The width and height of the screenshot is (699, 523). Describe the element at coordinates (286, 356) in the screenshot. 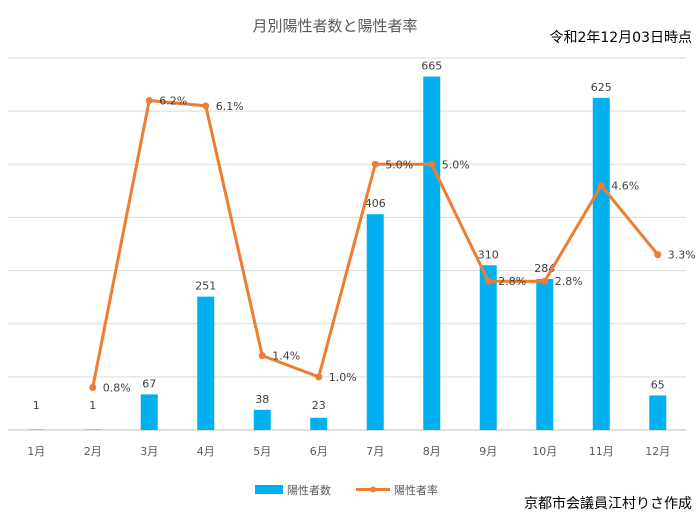

I see `line-value-label: 1.4%` at that location.